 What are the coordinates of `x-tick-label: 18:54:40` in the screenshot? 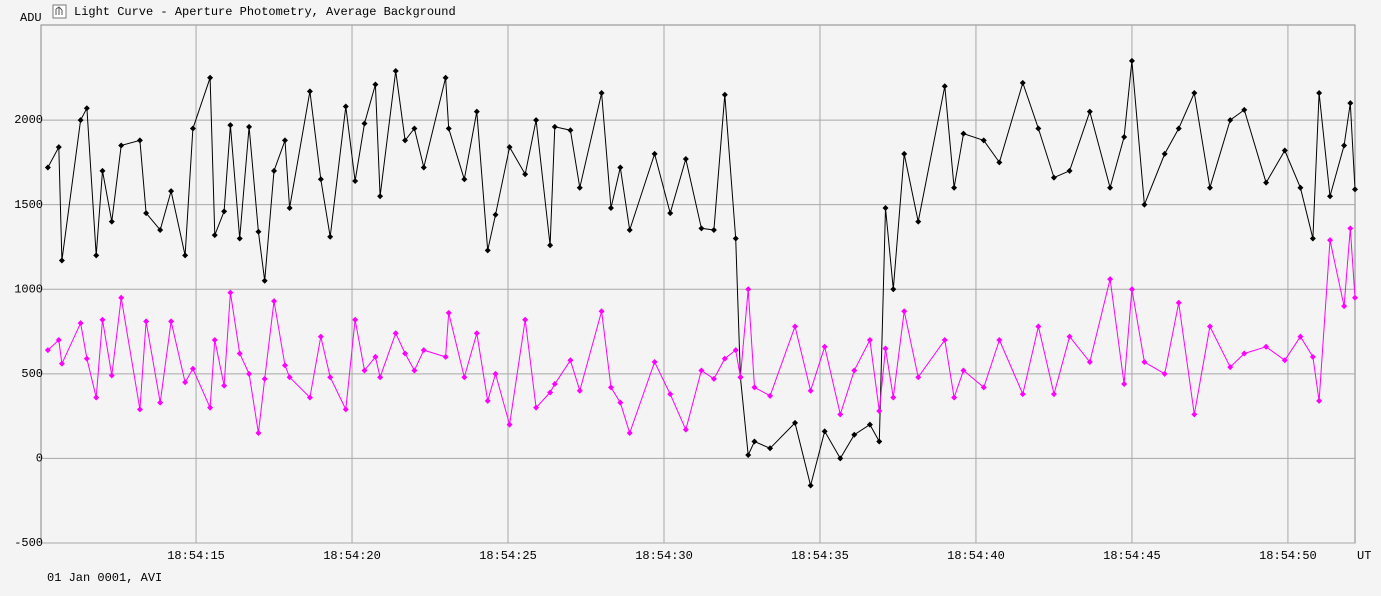 It's located at (976, 556).